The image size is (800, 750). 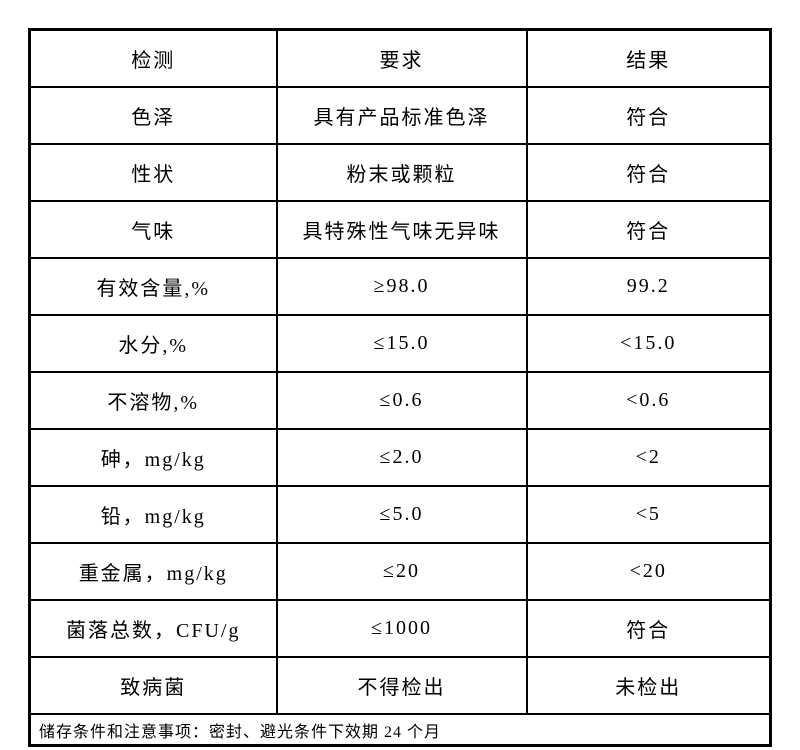 I want to click on requirement-cell: ≤20, so click(x=401, y=571).